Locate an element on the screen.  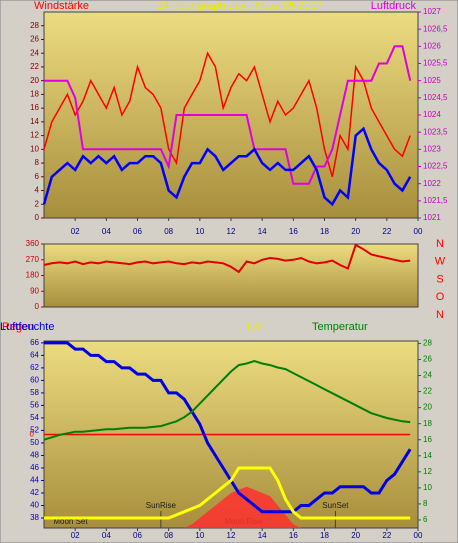
y2-tick-label: 28 is located at coordinates (427, 343).